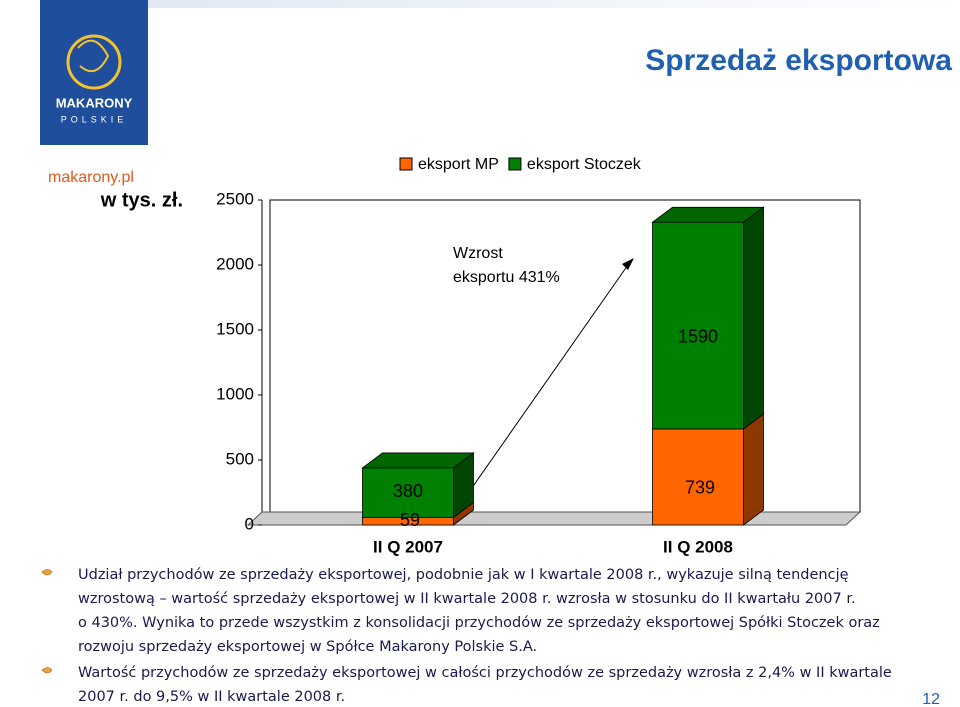 Image resolution: width=960 pixels, height=707 pixels. I want to click on logo-background, so click(94, 72).